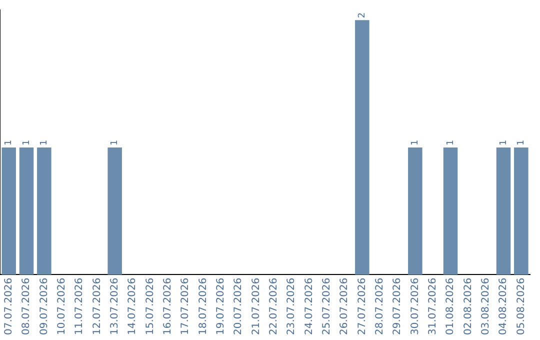 The width and height of the screenshot is (540, 340). I want to click on x-tick-label: 18.07.2026, so click(203, 307).